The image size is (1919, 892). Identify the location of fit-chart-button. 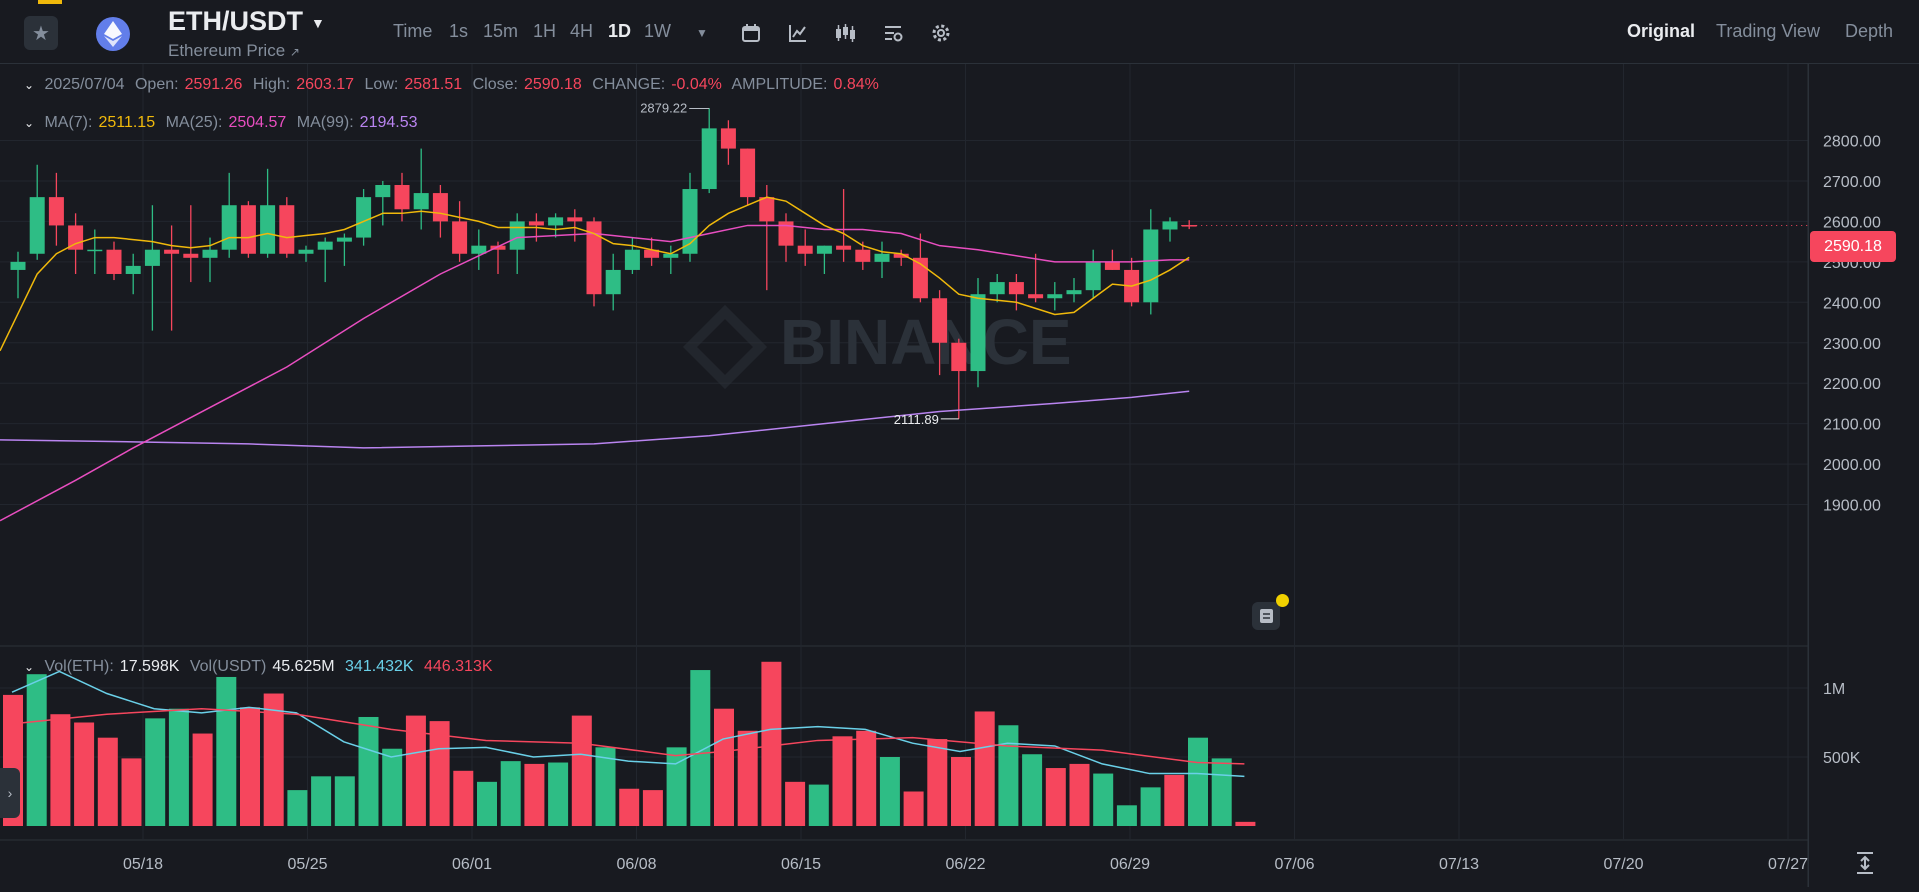
(1865, 863).